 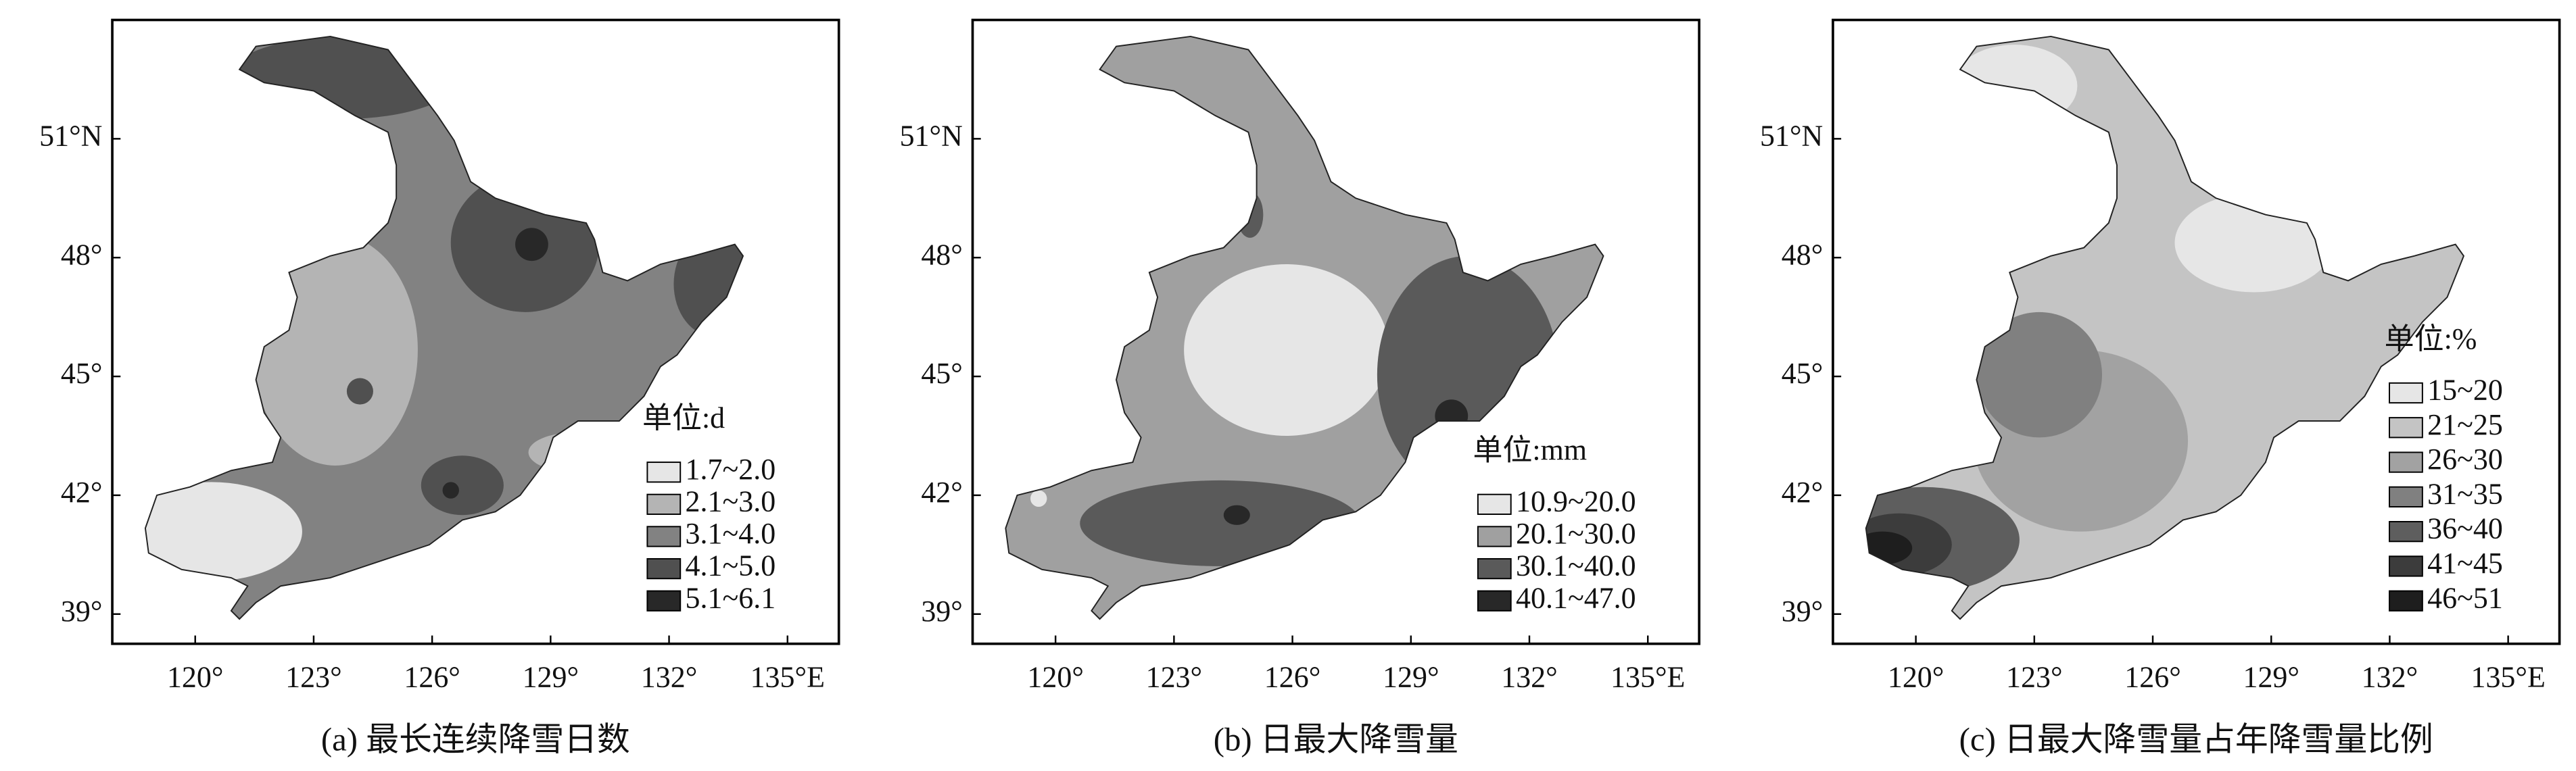 I want to click on legend-title: 单位:%, so click(x=2431, y=339).